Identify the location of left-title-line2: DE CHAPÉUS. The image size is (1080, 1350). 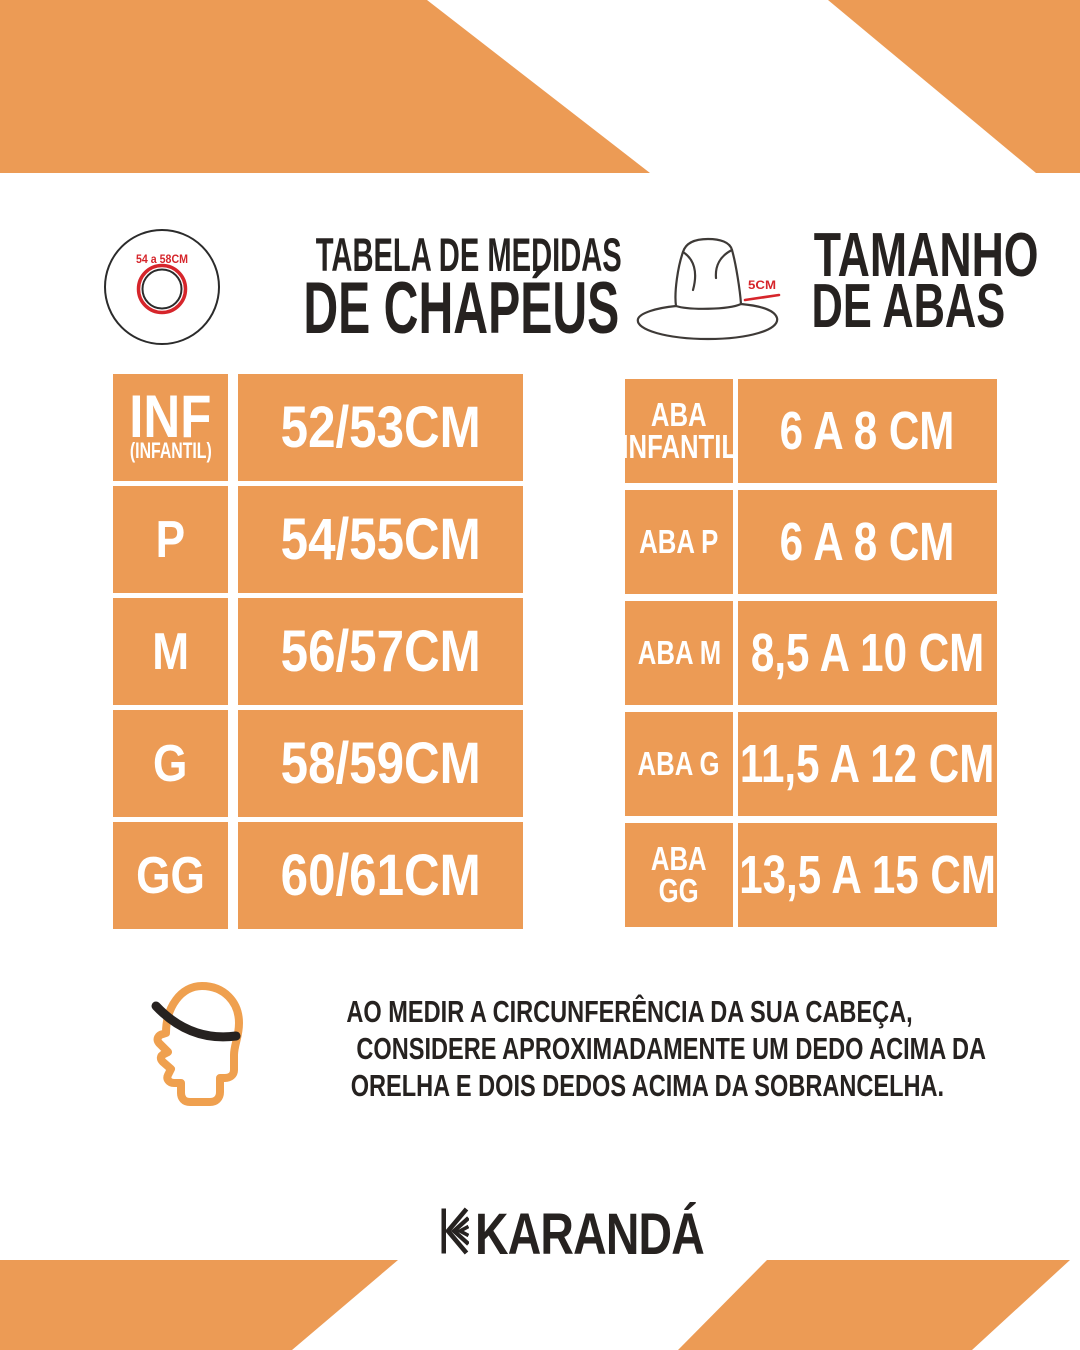
(461, 308).